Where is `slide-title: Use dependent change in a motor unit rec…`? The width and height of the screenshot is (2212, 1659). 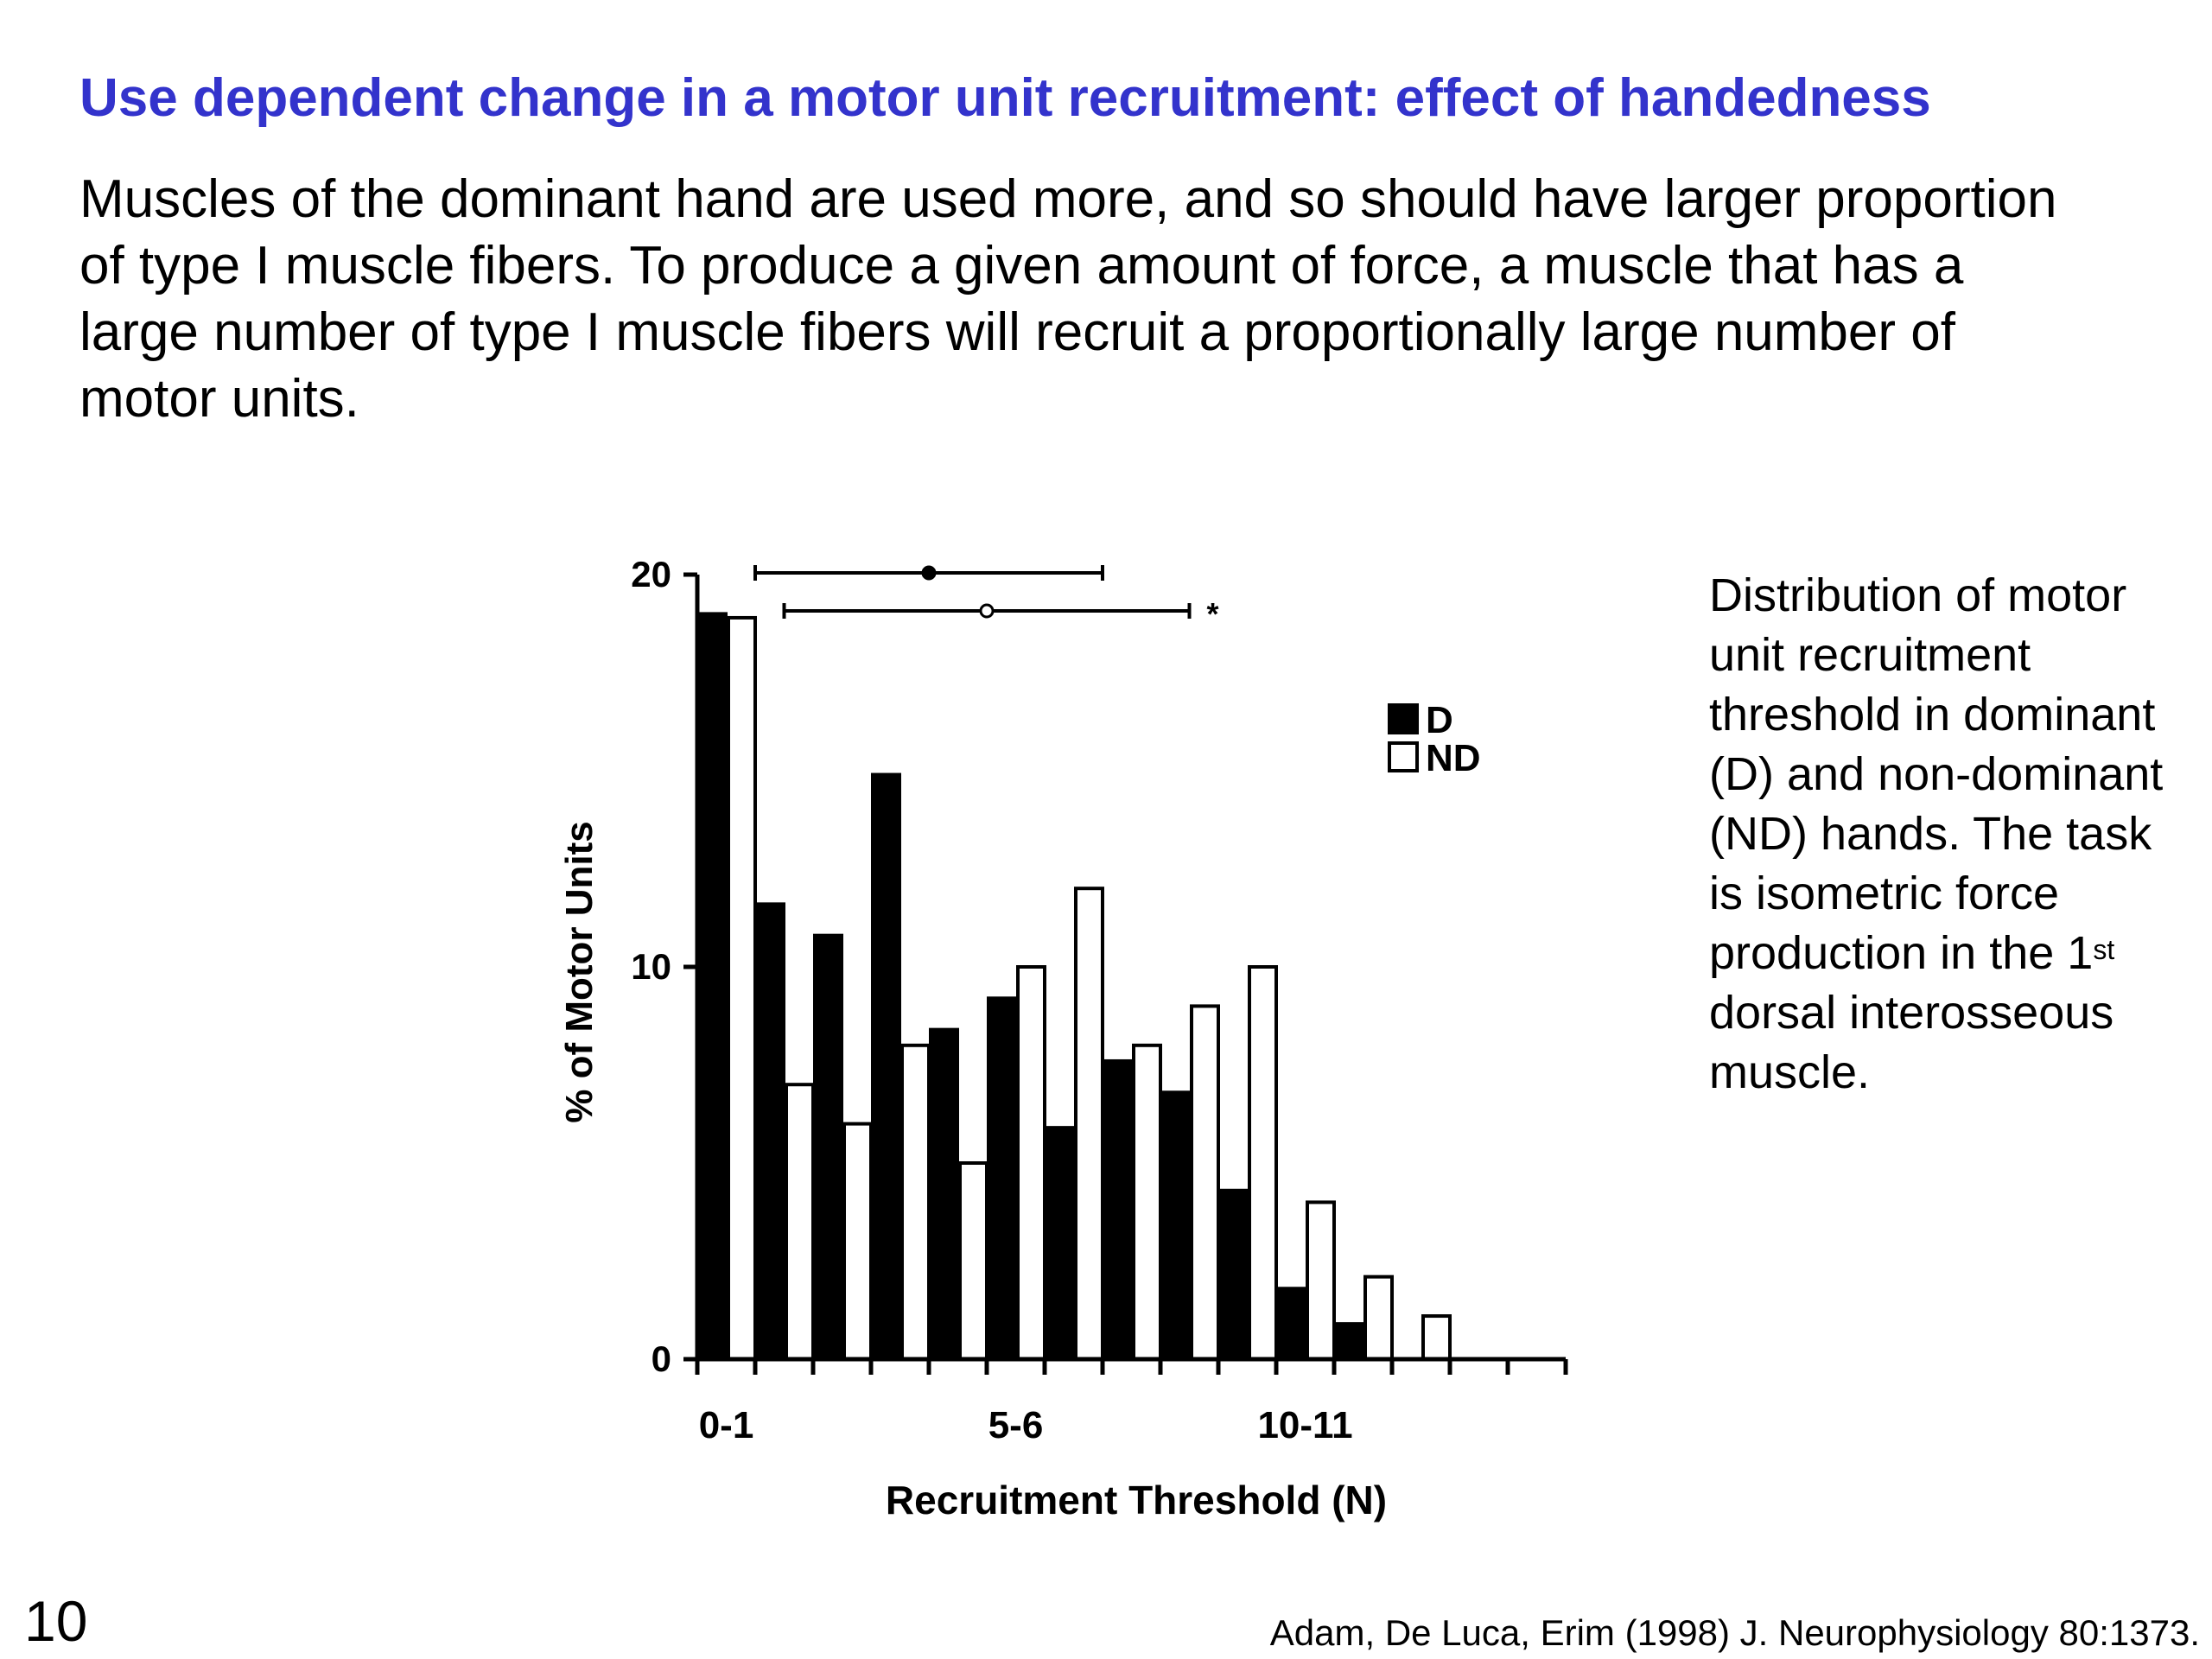
slide-title: Use dependent change in a motor unit rec… is located at coordinates (1005, 98).